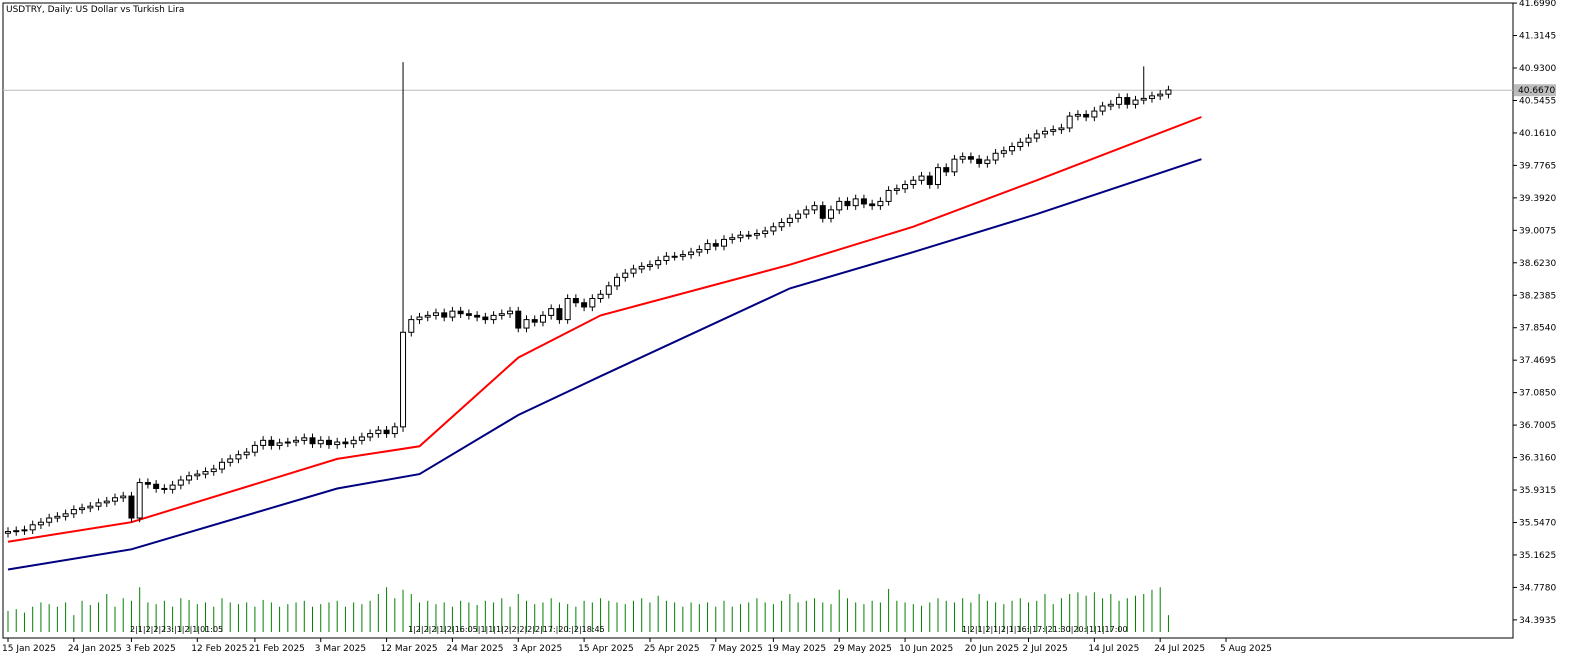 This screenshot has width=1582, height=665. What do you see at coordinates (1537, 621) in the screenshot?
I see `y-tick-label: 34.3935` at bounding box center [1537, 621].